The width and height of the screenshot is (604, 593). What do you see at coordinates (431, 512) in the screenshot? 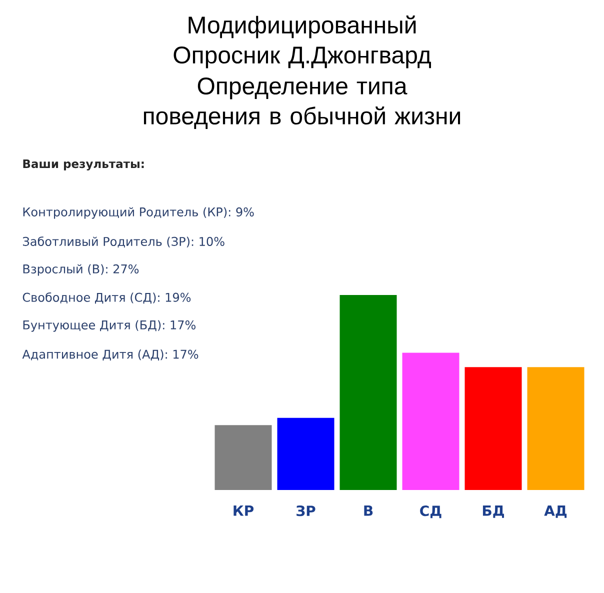
I see `x-tick-label: СД` at bounding box center [431, 512].